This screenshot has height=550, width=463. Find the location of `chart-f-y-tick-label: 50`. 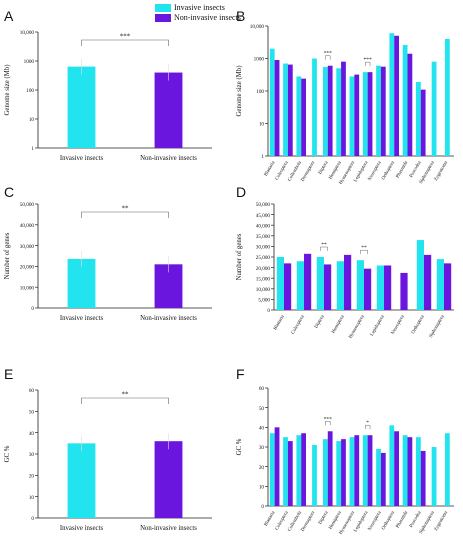

chart-f-y-tick-label: 50 is located at coordinates (262, 409).